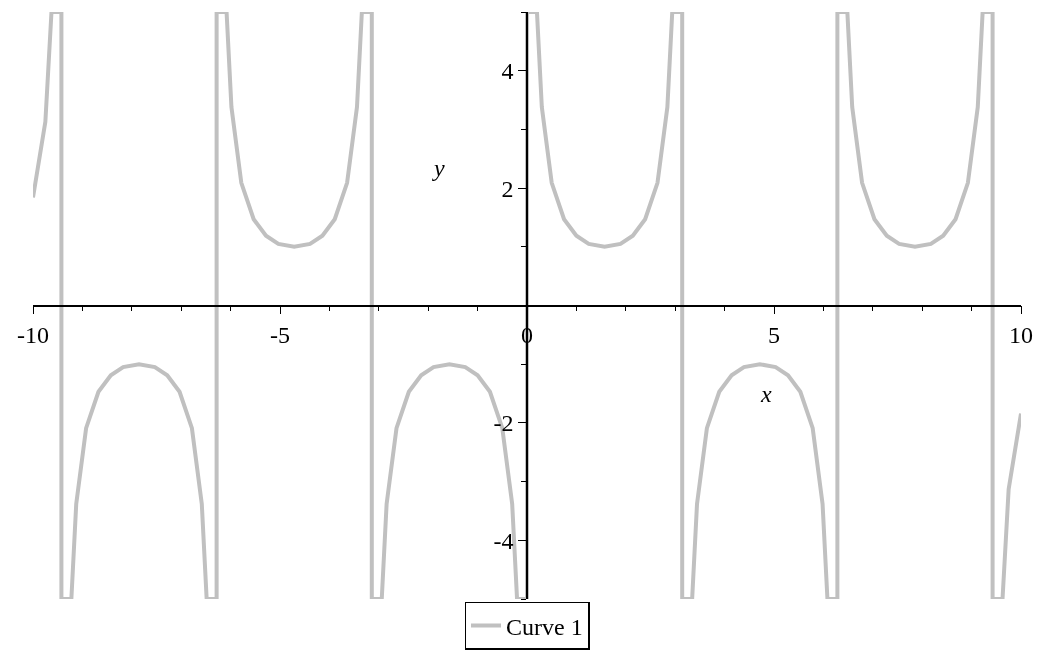 This screenshot has width=1045, height=662. What do you see at coordinates (1021, 335) in the screenshot?
I see `x-tick-label: 10` at bounding box center [1021, 335].